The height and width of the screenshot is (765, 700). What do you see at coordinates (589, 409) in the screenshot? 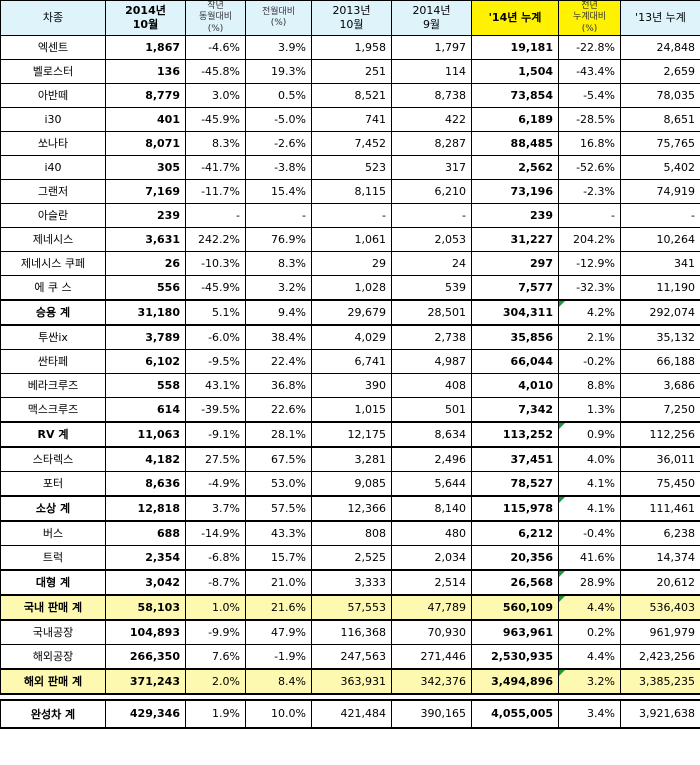
I see `cell-cumyoy: 1.3%` at bounding box center [589, 409].